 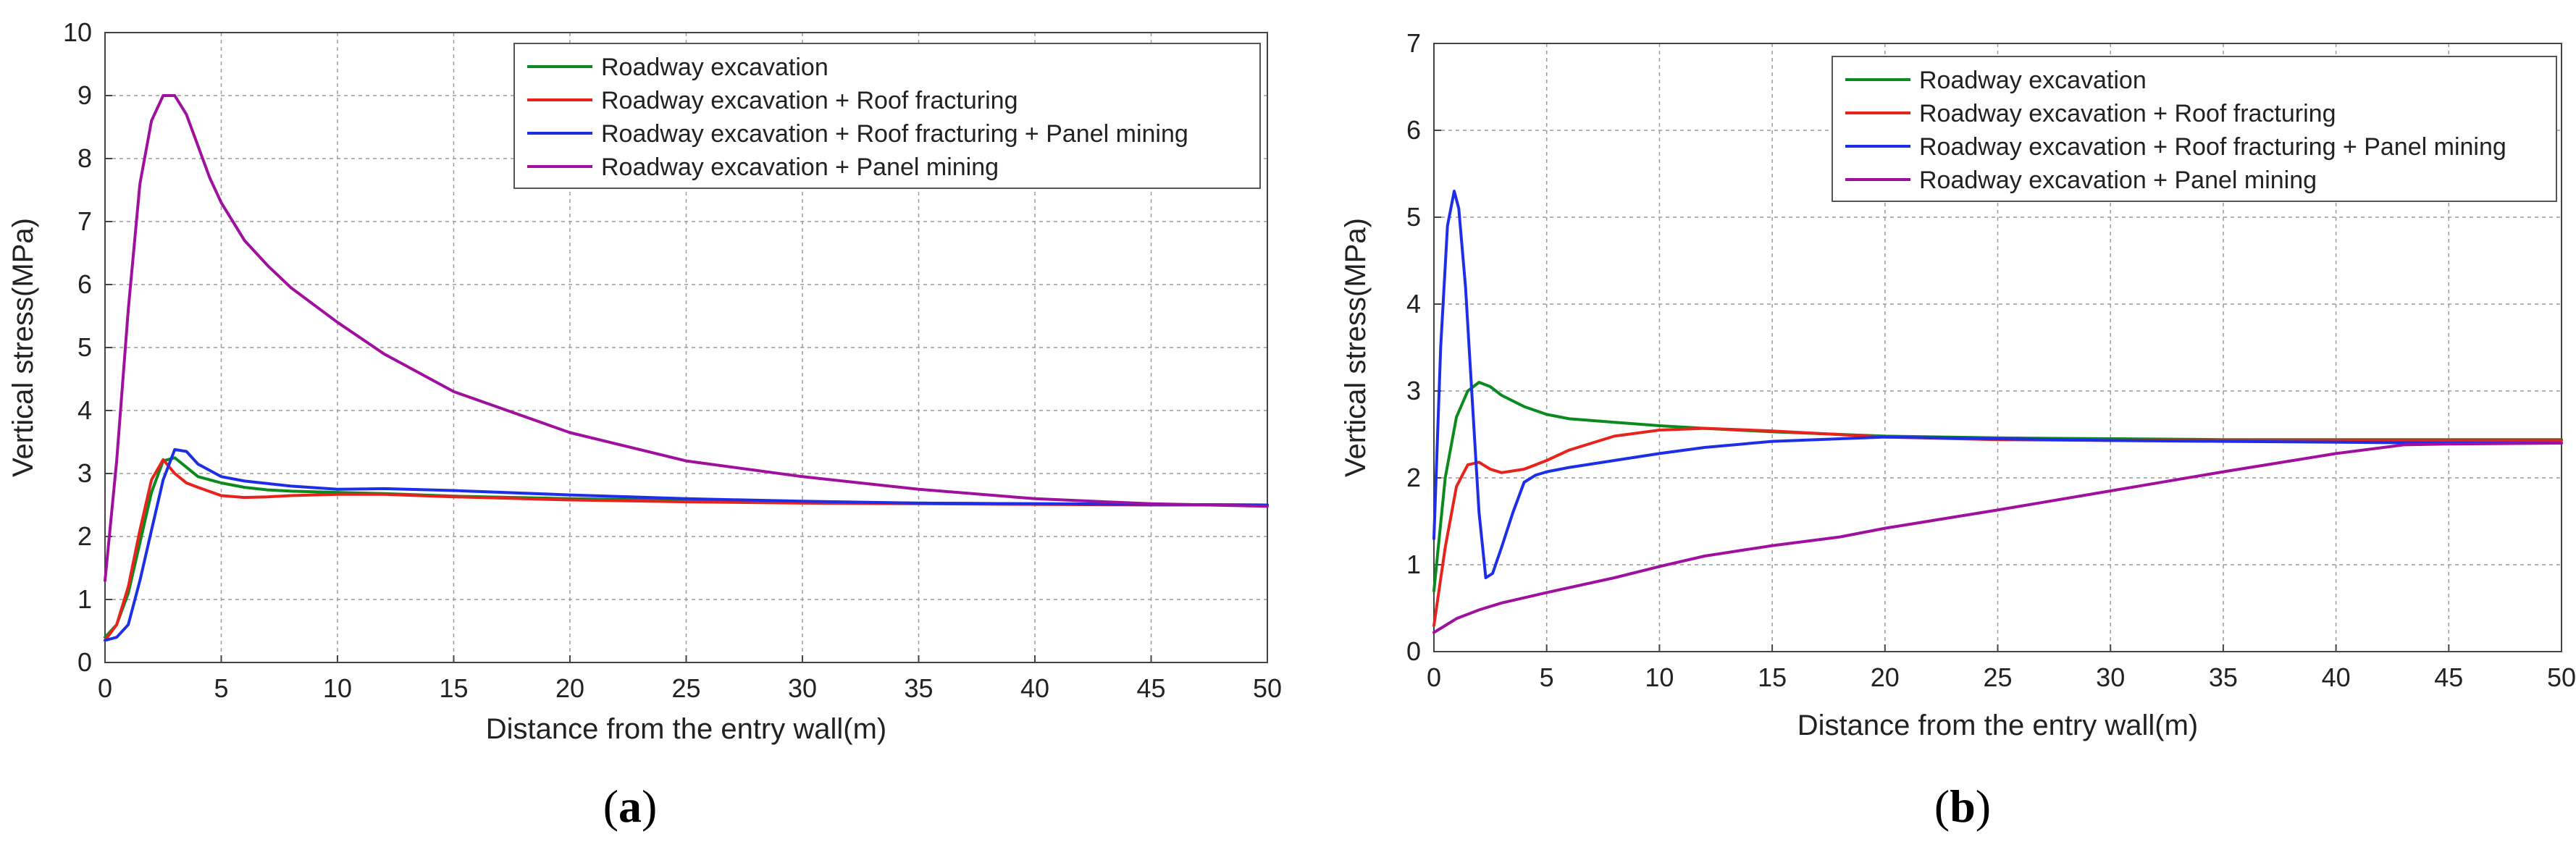 I want to click on panel-caption: (a), so click(x=630, y=806).